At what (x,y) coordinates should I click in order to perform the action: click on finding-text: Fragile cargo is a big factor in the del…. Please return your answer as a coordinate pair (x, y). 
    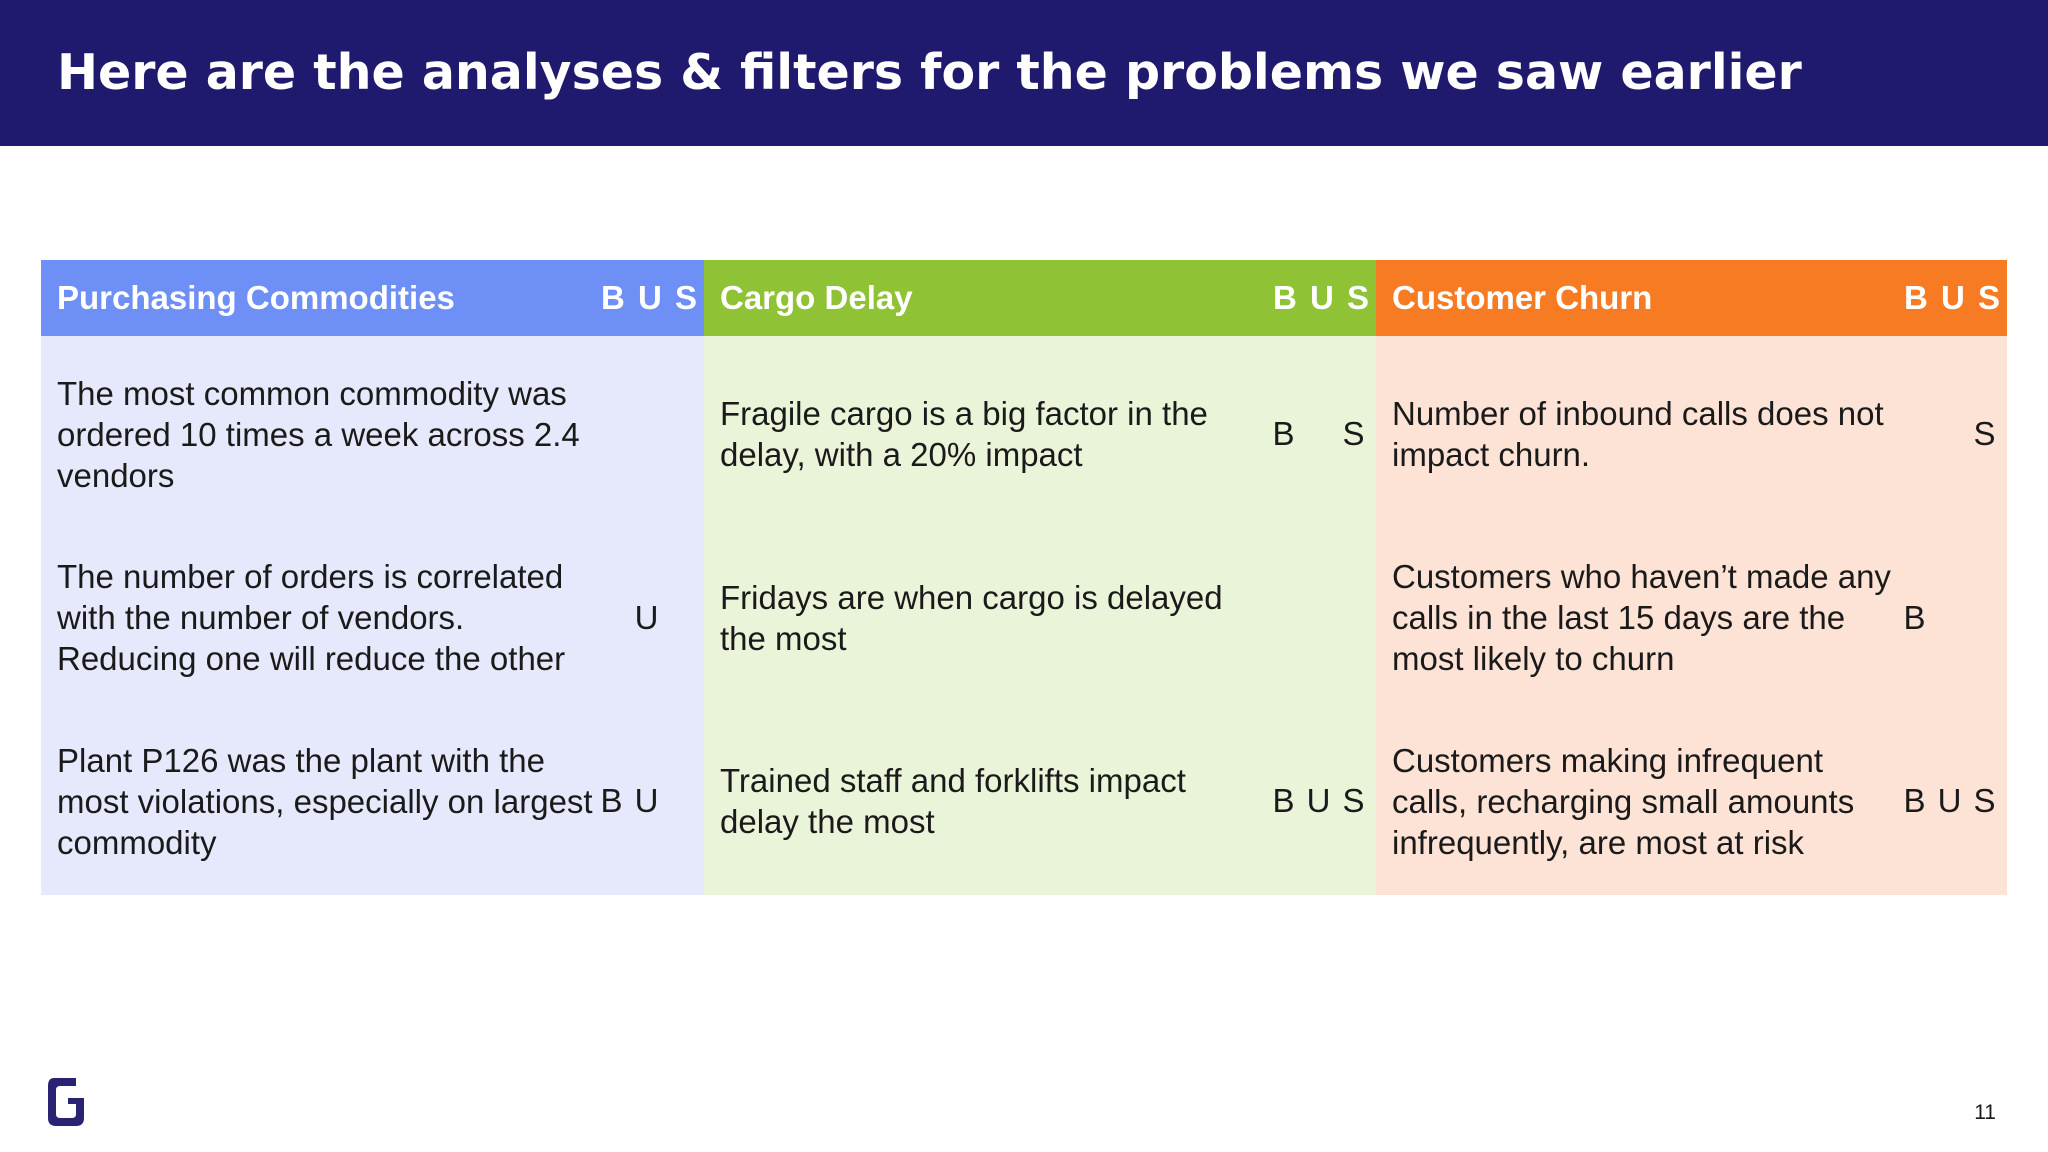
    Looking at the image, I should click on (964, 434).